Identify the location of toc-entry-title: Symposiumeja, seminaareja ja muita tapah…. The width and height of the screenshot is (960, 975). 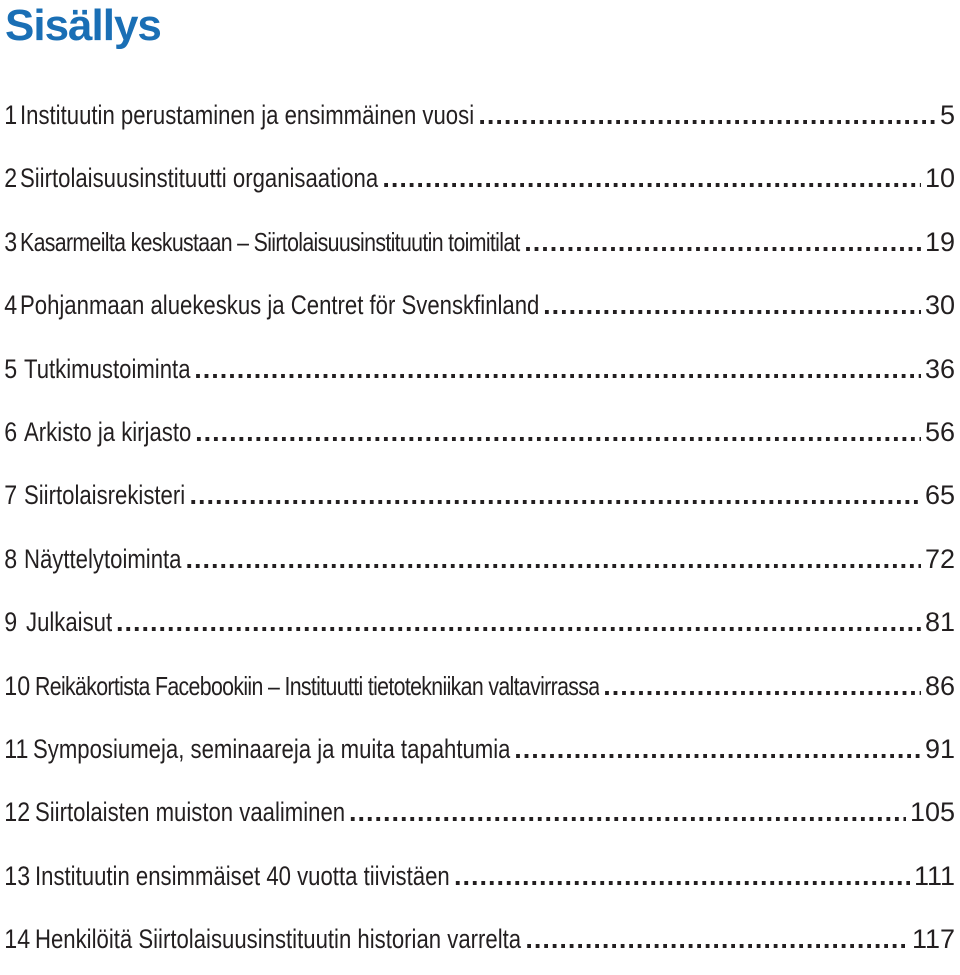
(272, 748).